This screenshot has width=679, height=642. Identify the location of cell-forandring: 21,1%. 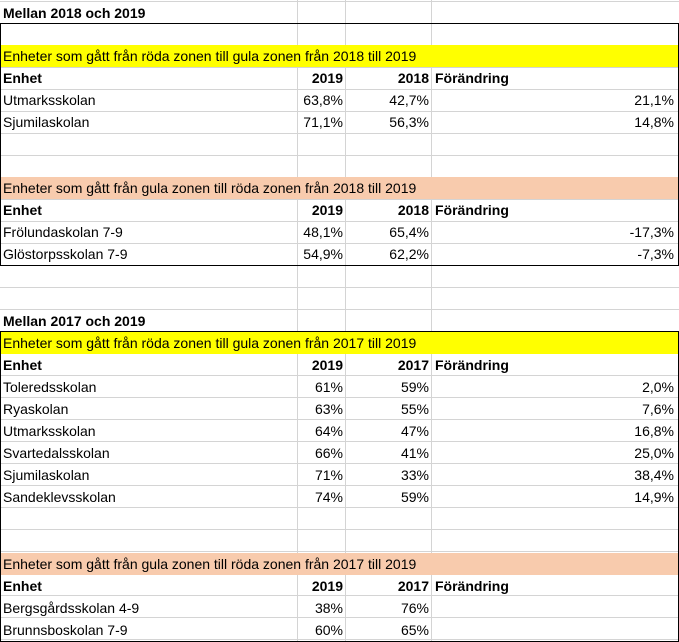
(654, 100).